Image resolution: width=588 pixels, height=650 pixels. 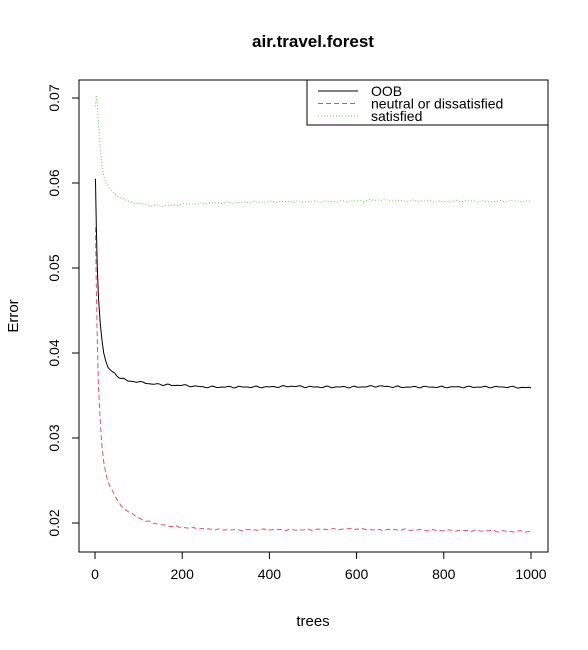 What do you see at coordinates (13, 315) in the screenshot?
I see `y-axis-label: Error` at bounding box center [13, 315].